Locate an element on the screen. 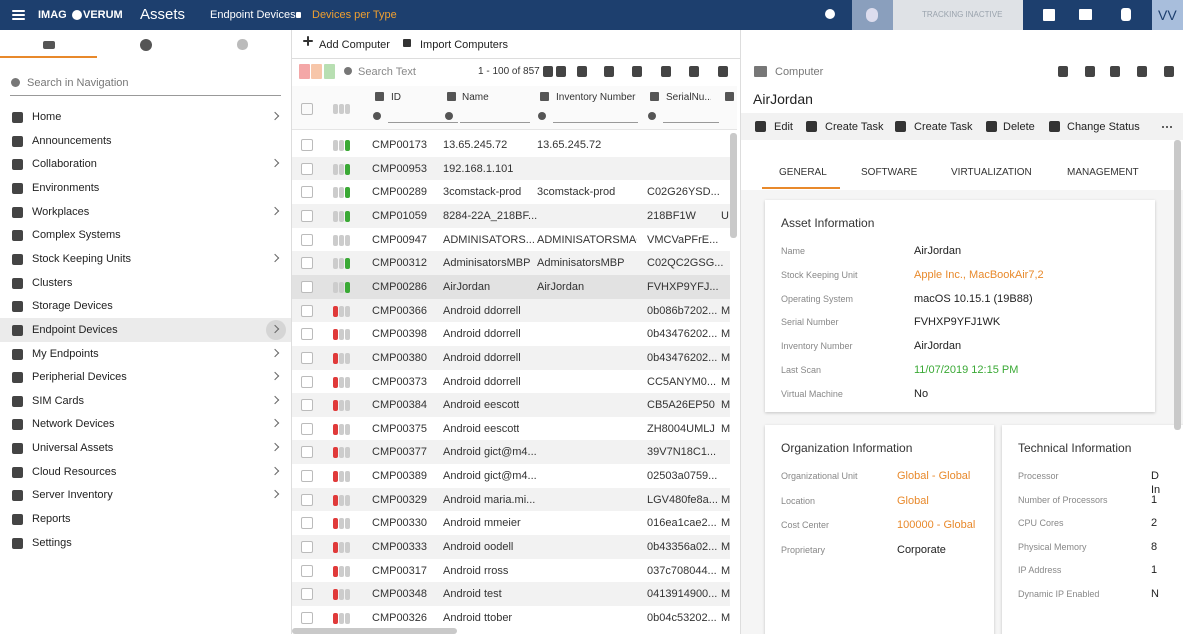 Image resolution: width=1183 pixels, height=634 pixels. action: Import Computers is located at coordinates (464, 45).